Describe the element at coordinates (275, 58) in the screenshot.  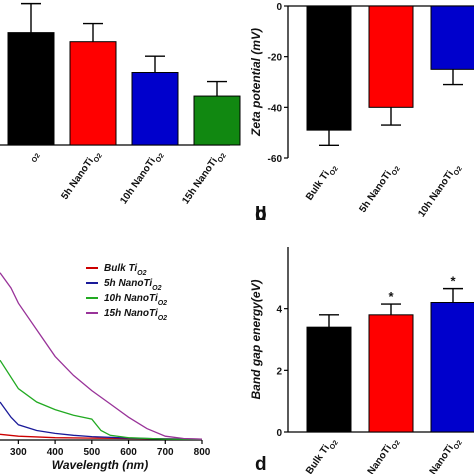
I see `y-tick-label: -20` at that location.